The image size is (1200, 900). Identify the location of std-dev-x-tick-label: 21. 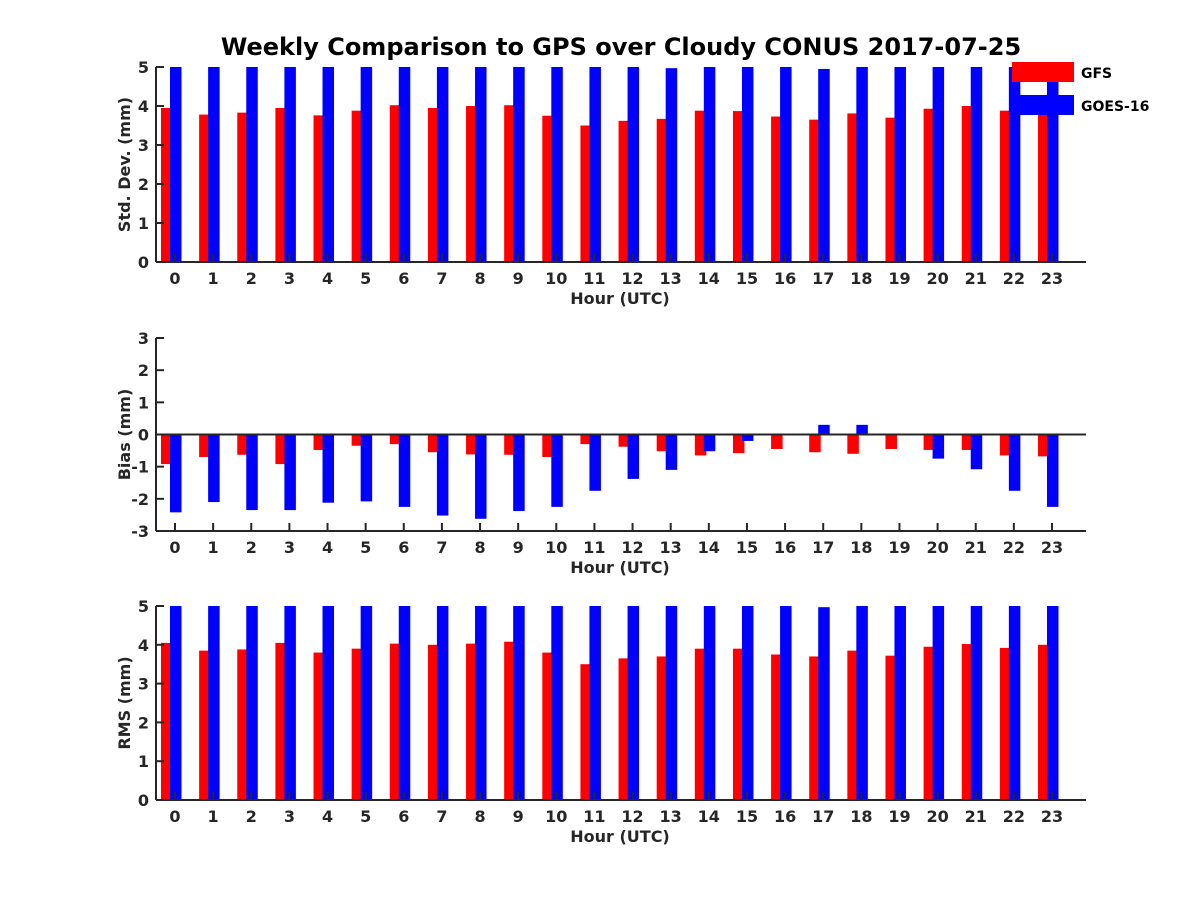
(976, 278).